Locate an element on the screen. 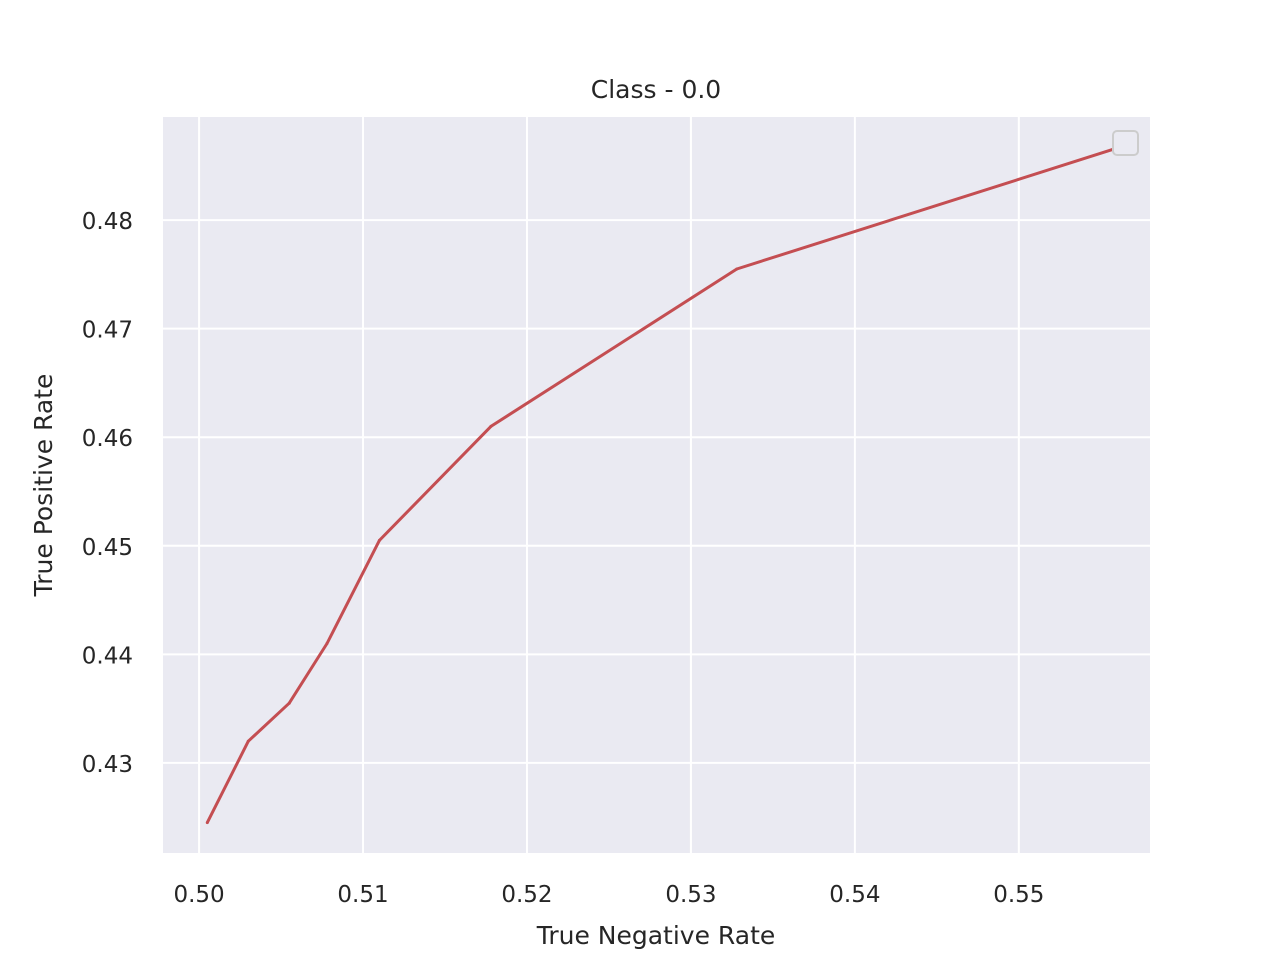  x-tick-label: 0.51 is located at coordinates (362, 895).